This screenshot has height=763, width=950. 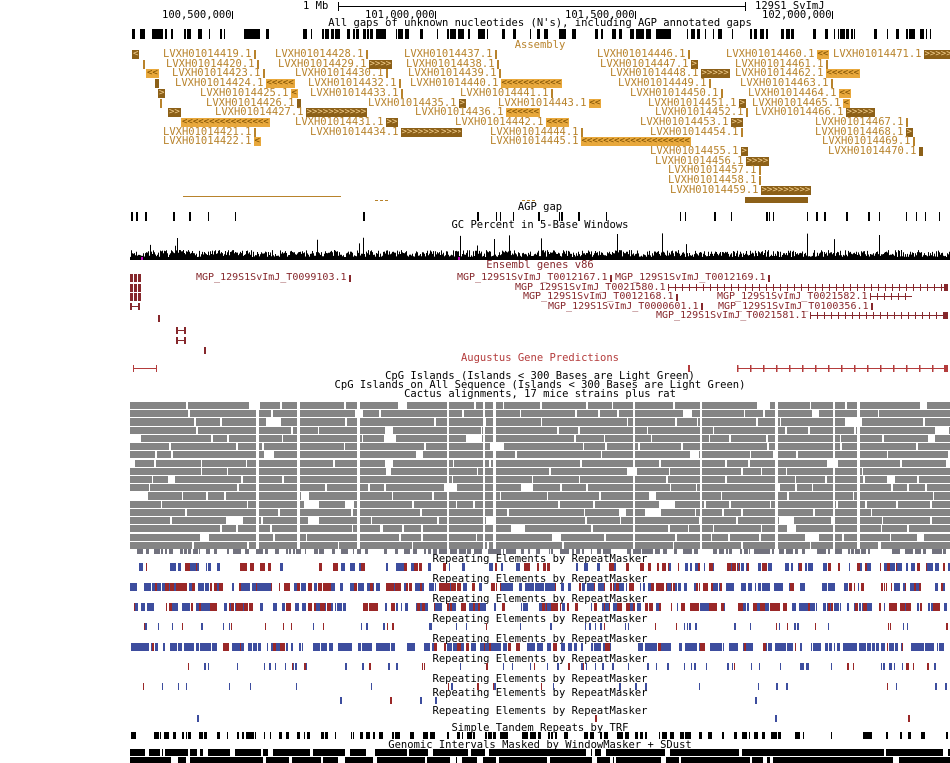 I want to click on augustus-gene-segment, so click(x=145, y=368).